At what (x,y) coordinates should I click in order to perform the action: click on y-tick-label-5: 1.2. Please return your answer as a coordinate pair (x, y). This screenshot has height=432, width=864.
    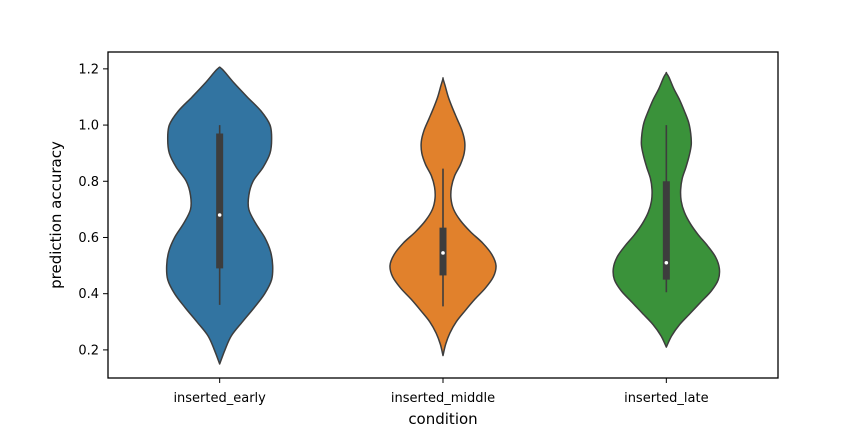
    Looking at the image, I should click on (88, 69).